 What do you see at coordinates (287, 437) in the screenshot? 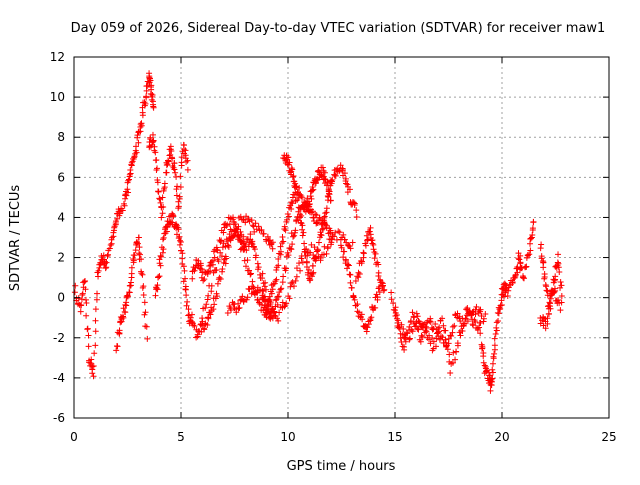
I see `x-tick-label: 10` at bounding box center [287, 437].